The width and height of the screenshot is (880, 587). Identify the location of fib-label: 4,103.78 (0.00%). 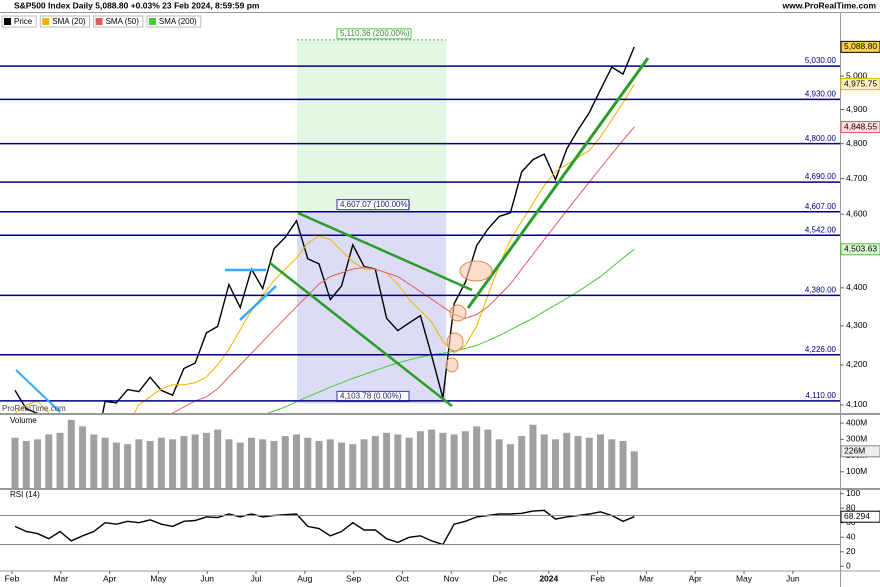
(371, 395).